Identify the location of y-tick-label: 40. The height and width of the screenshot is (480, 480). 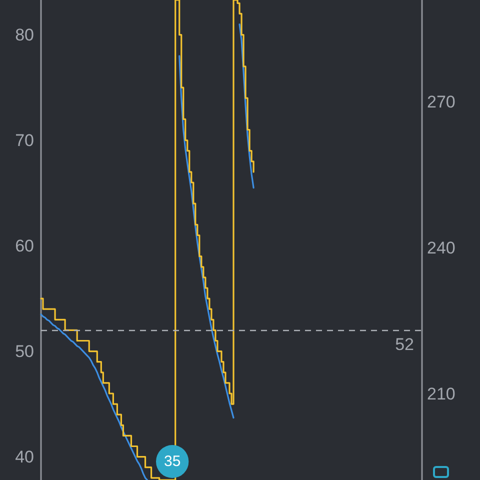
(24, 456).